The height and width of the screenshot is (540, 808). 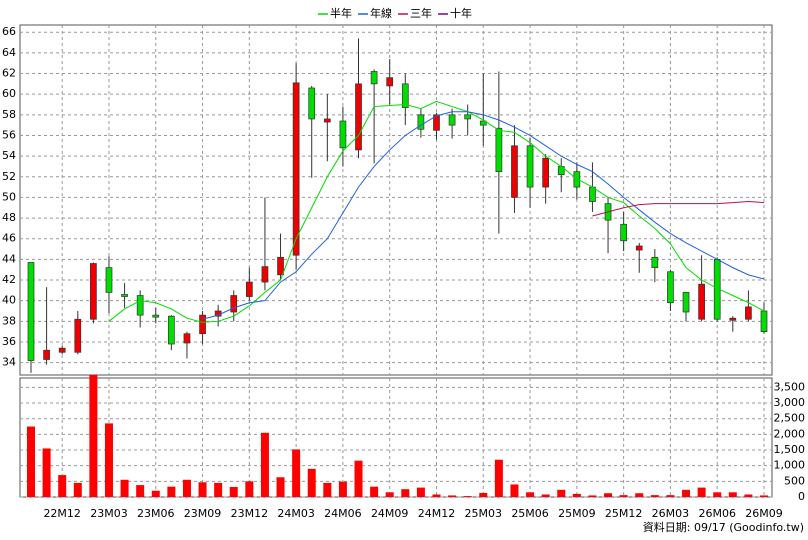 I want to click on x-tick-label: 25M06, so click(x=530, y=513).